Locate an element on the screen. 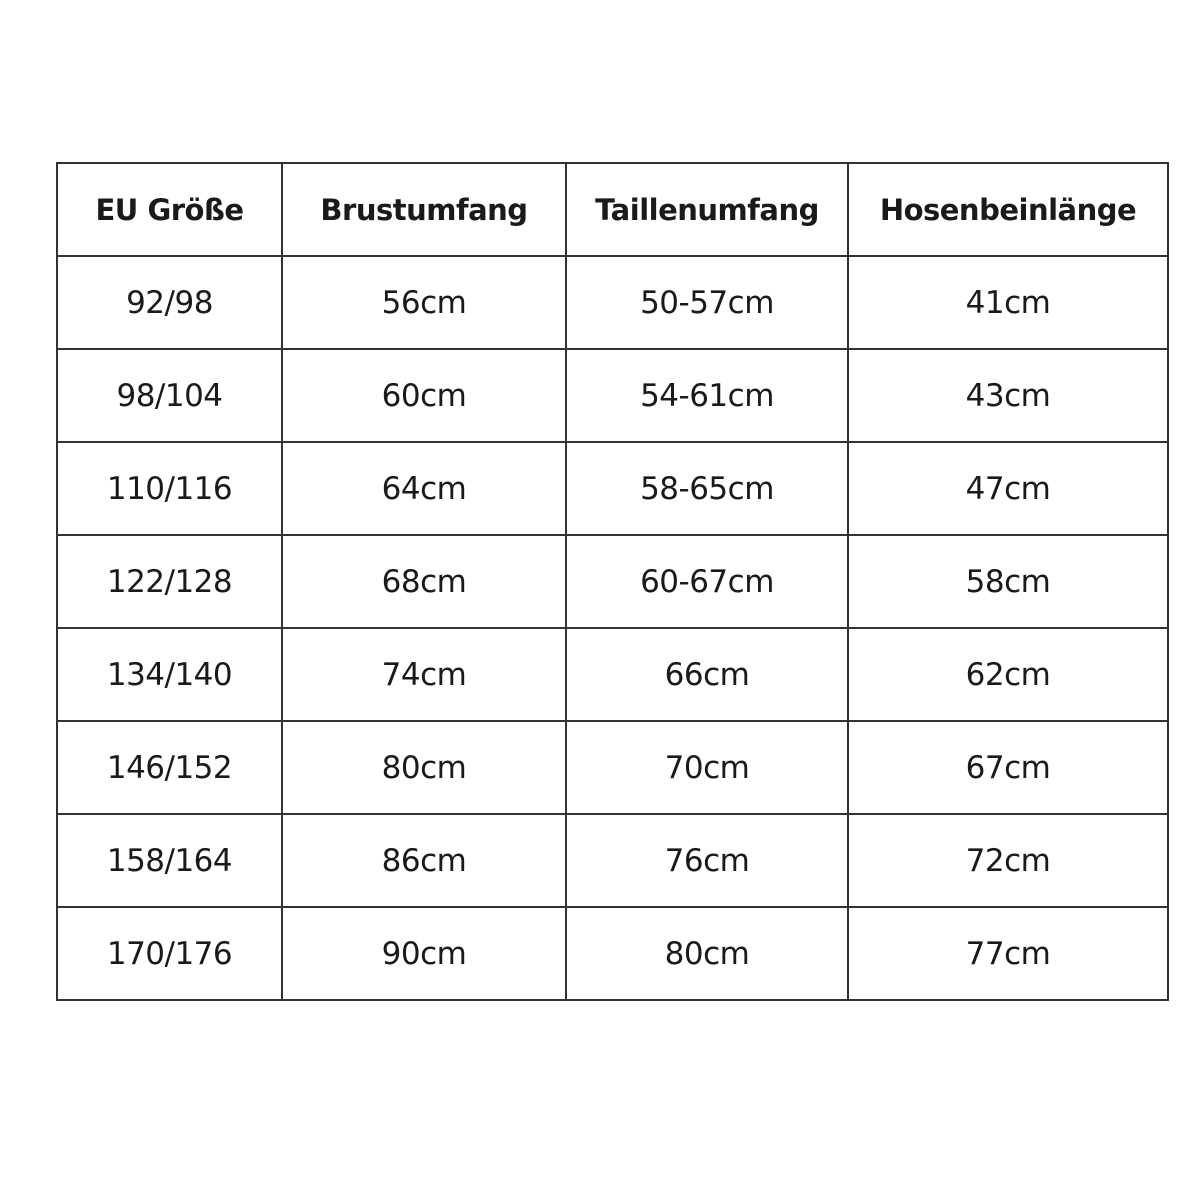 This screenshot has height=1200, width=1200. cell-chest: 86cm is located at coordinates (424, 860).